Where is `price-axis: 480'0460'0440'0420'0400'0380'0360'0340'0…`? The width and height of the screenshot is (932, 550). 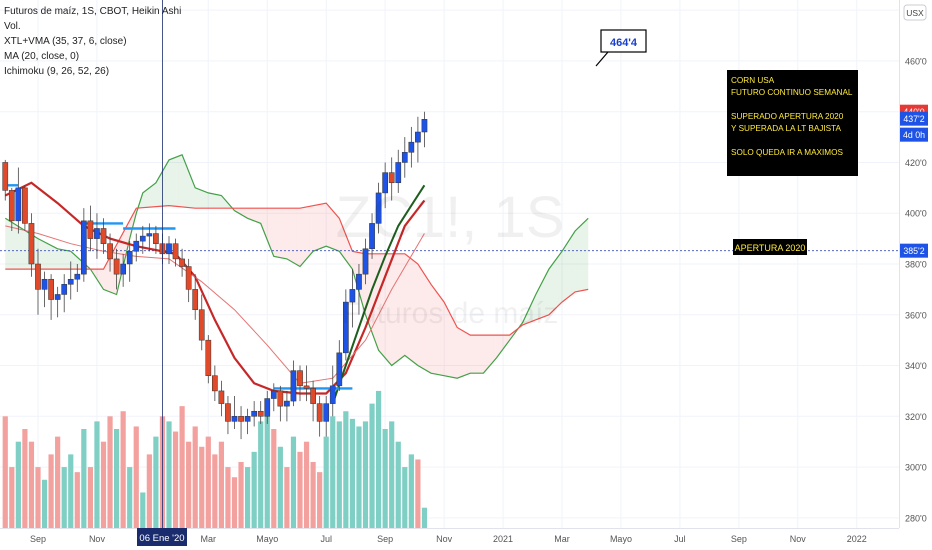
price-axis: 480'0460'0440'0420'0400'0380'0360'0340'0… is located at coordinates (913, 264).